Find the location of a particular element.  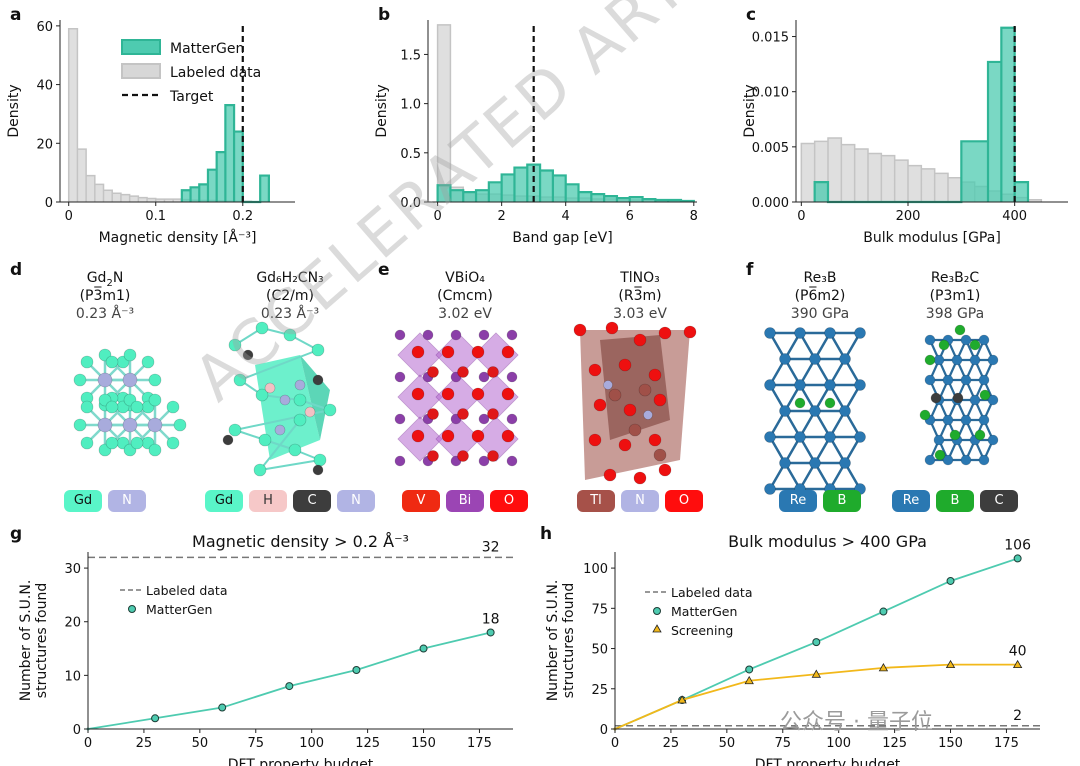

x-tick-label-b: 8 is located at coordinates (694, 216).